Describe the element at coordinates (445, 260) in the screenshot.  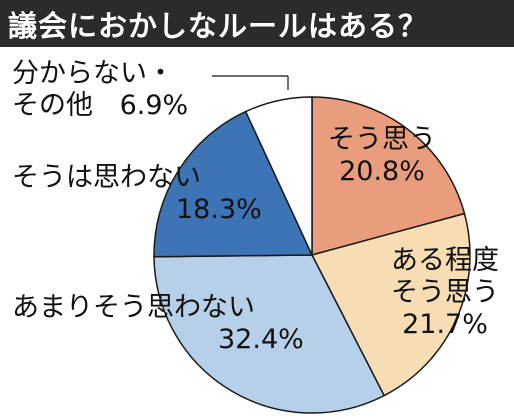
I see `slice-name-line1: ある程度` at that location.